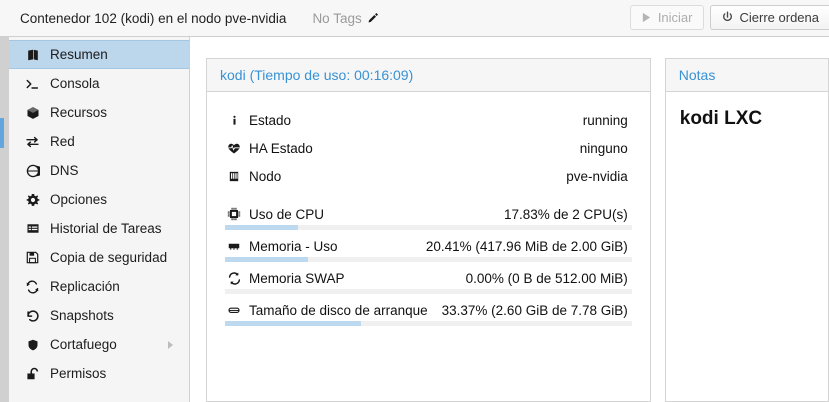  Describe the element at coordinates (32, 286) in the screenshot. I see `replicate-icon` at that location.